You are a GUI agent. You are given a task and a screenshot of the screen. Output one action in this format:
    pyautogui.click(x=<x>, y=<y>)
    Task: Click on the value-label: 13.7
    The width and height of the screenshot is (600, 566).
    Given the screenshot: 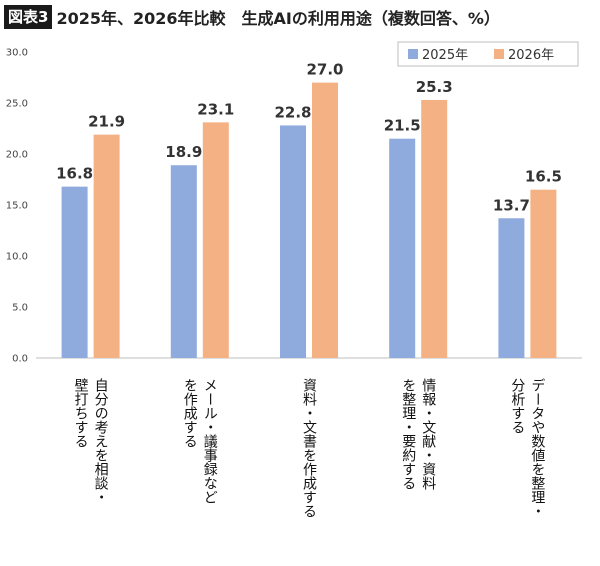 What is the action you would take?
    pyautogui.click(x=511, y=205)
    